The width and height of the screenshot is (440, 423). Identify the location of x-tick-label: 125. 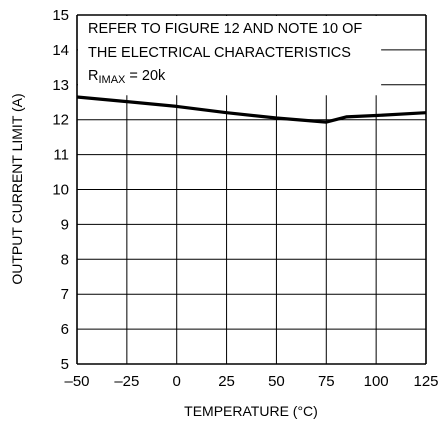
(425, 381).